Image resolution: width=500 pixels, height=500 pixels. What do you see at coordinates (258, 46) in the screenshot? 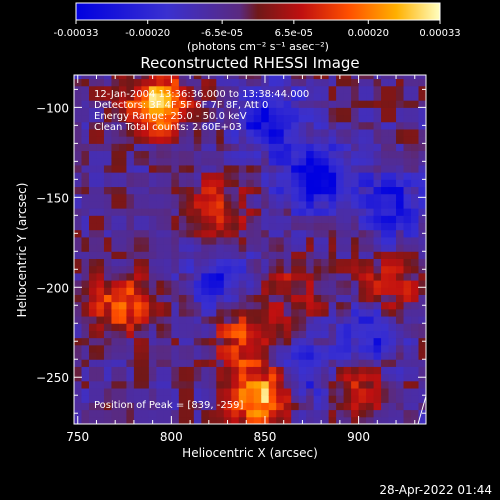
I see `colorbar-unit-label: (photons cm⁻² s⁻¹ asec⁻²)` at bounding box center [258, 46].